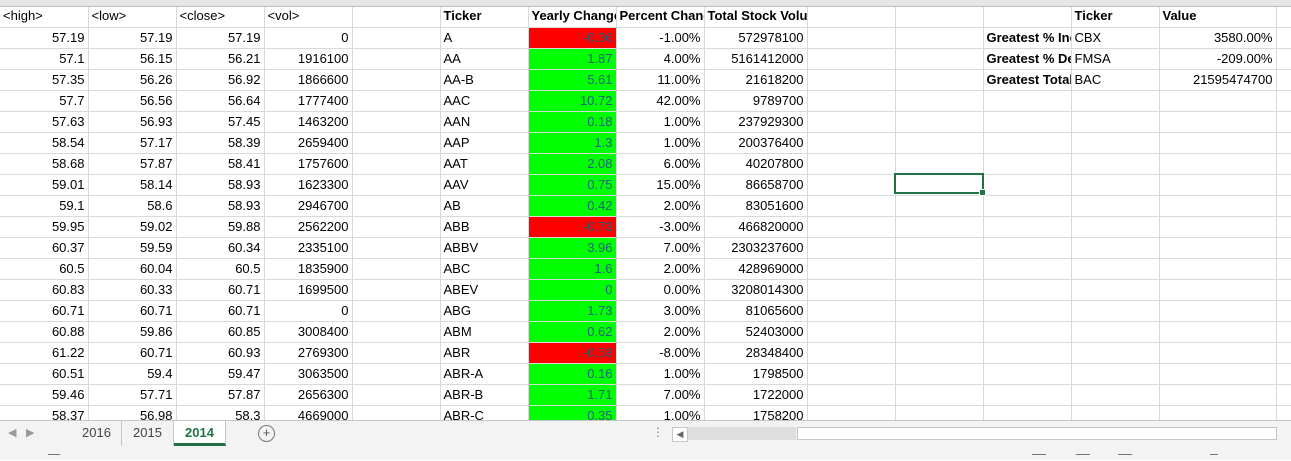 This screenshot has width=1291, height=461. Describe the element at coordinates (484, 227) in the screenshot. I see `cell-ticker: ABB` at that location.